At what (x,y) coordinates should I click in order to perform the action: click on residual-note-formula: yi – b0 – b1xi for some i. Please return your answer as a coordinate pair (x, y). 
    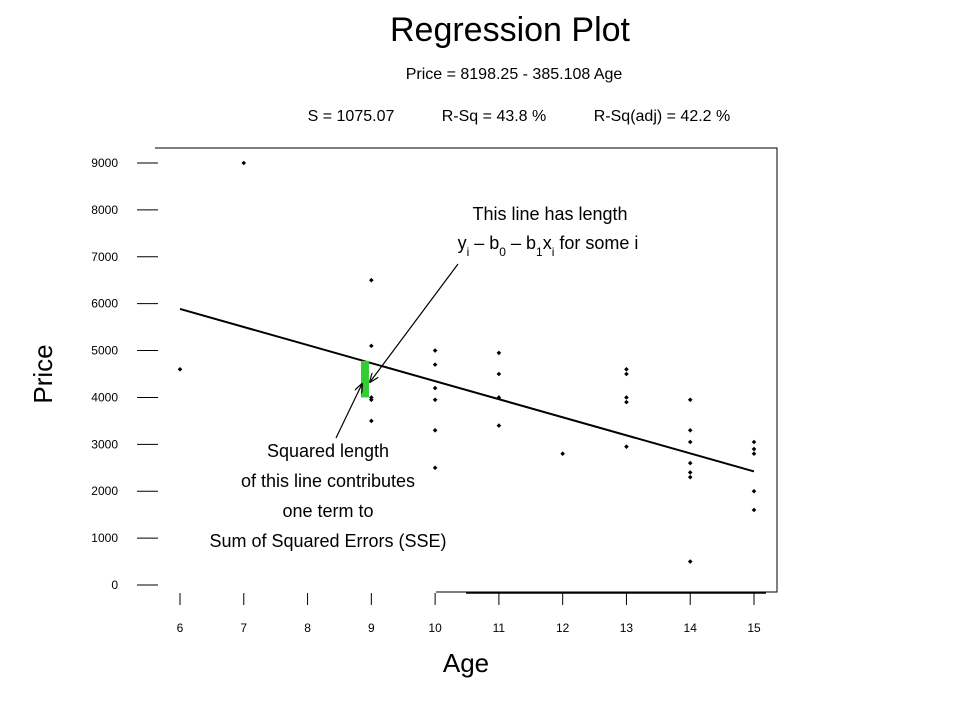
    Looking at the image, I should click on (548, 246).